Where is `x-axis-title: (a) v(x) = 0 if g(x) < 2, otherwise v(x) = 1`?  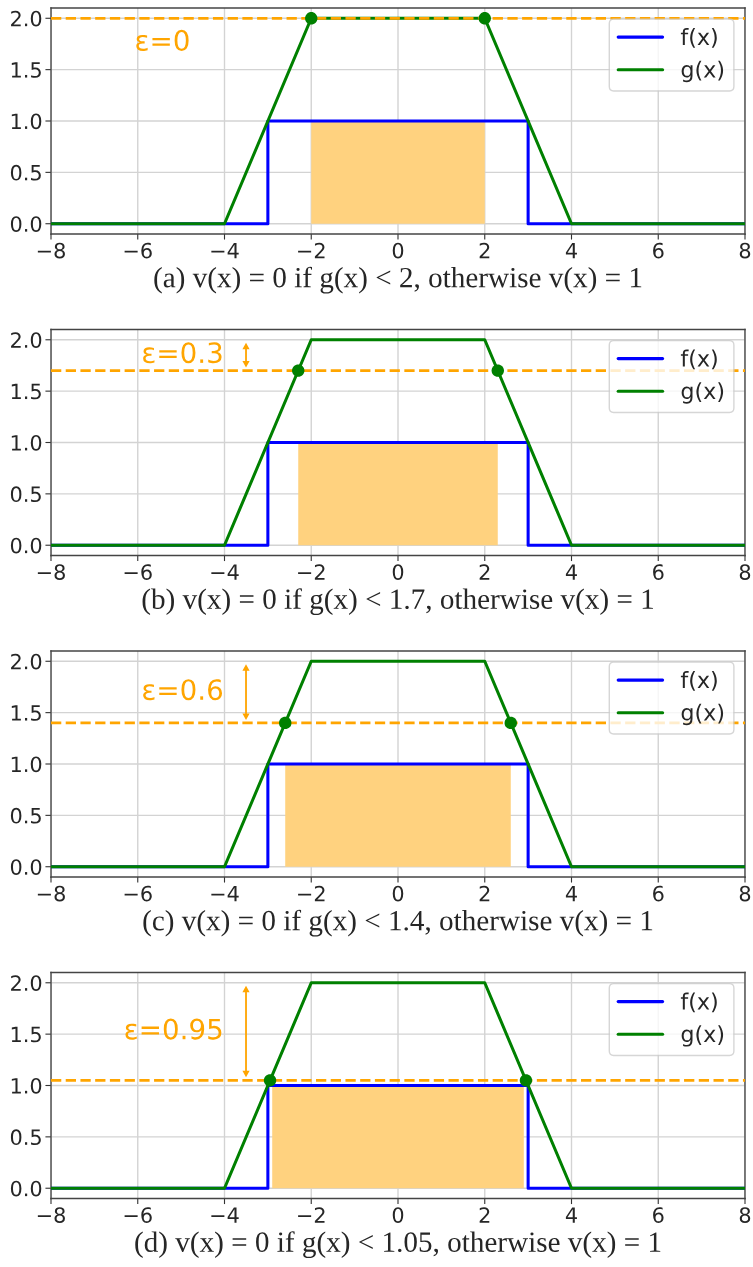
x-axis-title: (a) v(x) = 0 if g(x) < 2, otherwise v(x) = 1 is located at coordinates (398, 280).